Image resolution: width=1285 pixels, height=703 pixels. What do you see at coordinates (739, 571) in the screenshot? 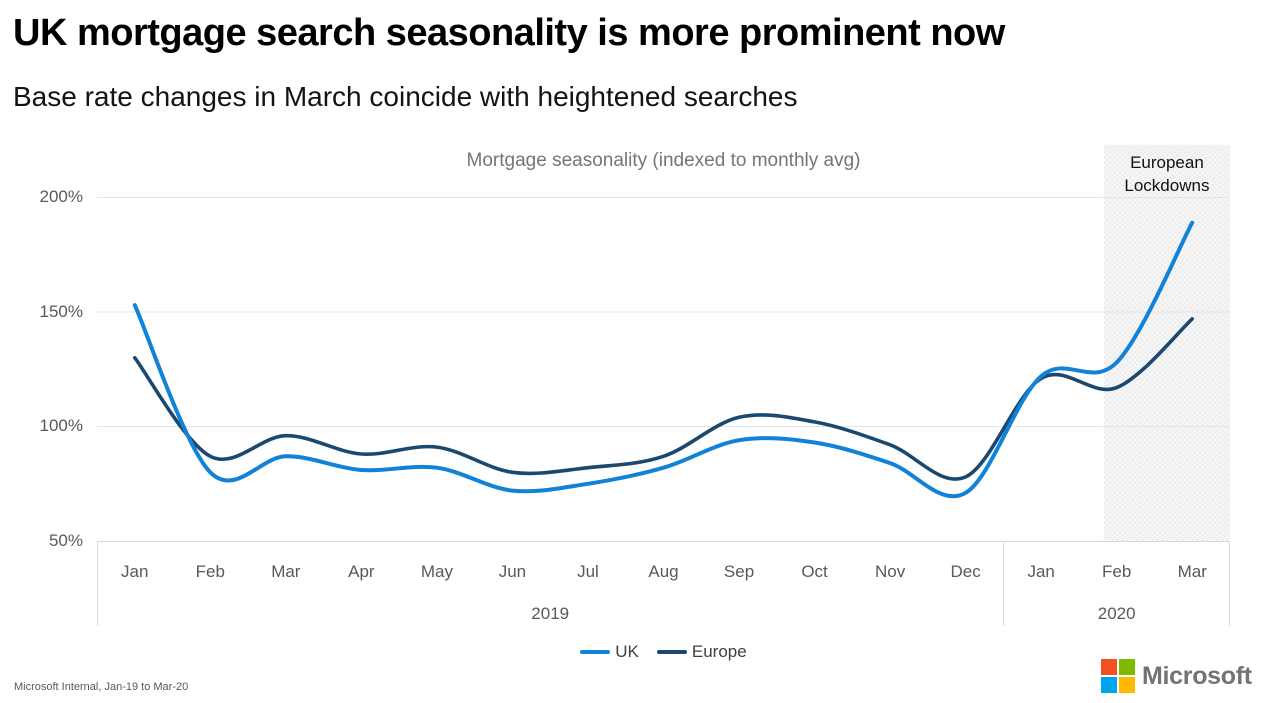
I see `x-tick-sep-19: Sep` at bounding box center [739, 571].